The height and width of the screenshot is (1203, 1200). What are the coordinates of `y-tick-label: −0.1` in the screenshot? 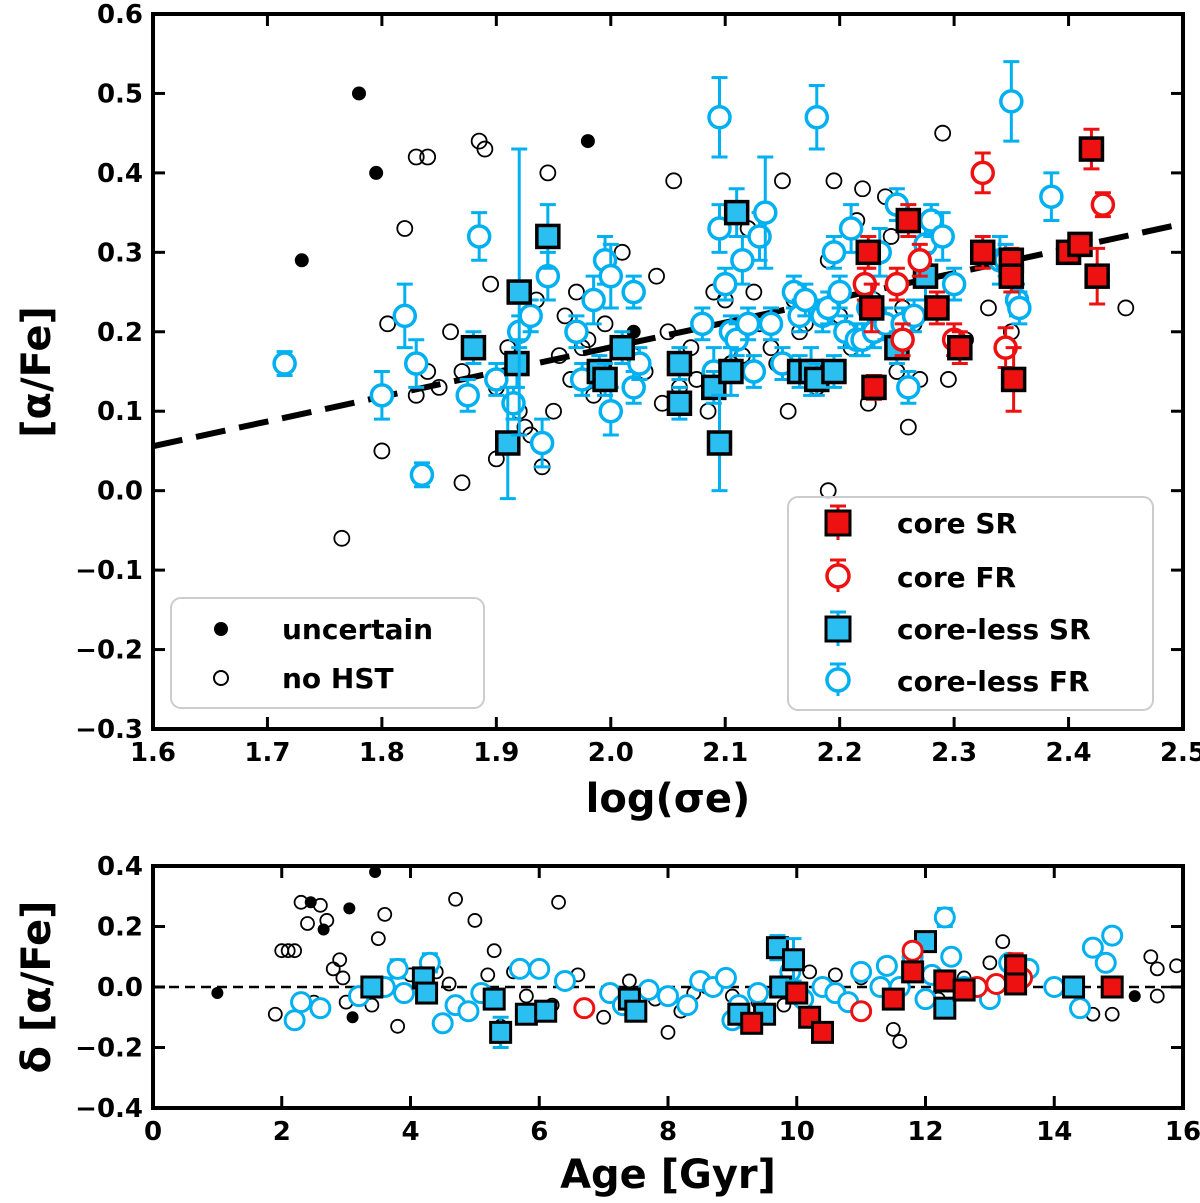 It's located at (109, 571).